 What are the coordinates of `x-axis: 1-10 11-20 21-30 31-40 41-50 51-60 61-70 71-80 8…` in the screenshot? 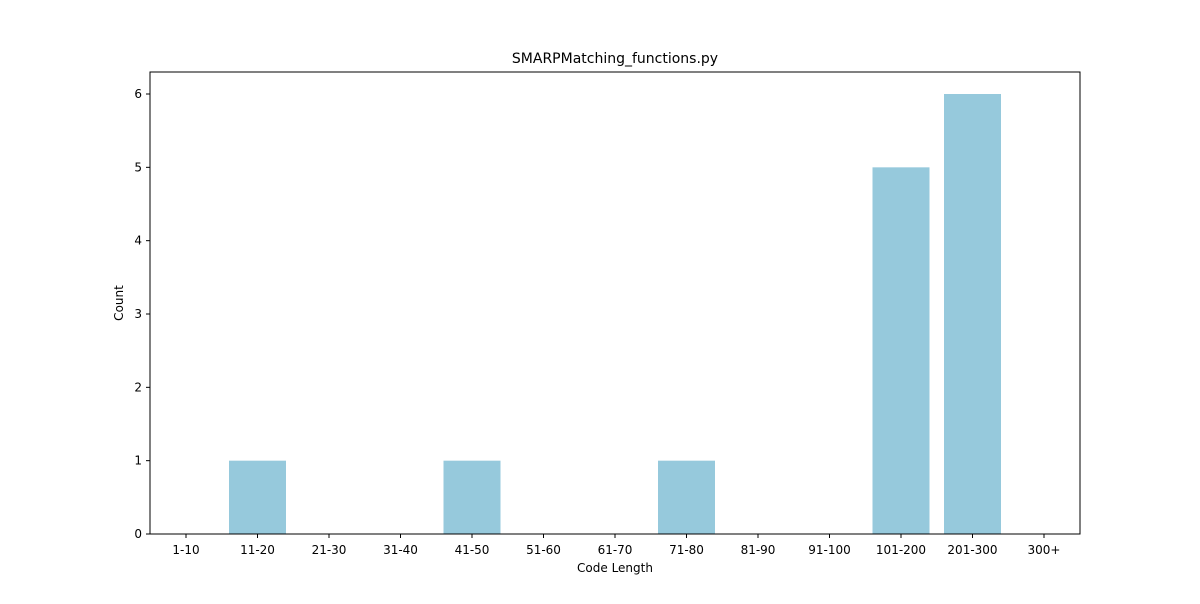 It's located at (616, 545).